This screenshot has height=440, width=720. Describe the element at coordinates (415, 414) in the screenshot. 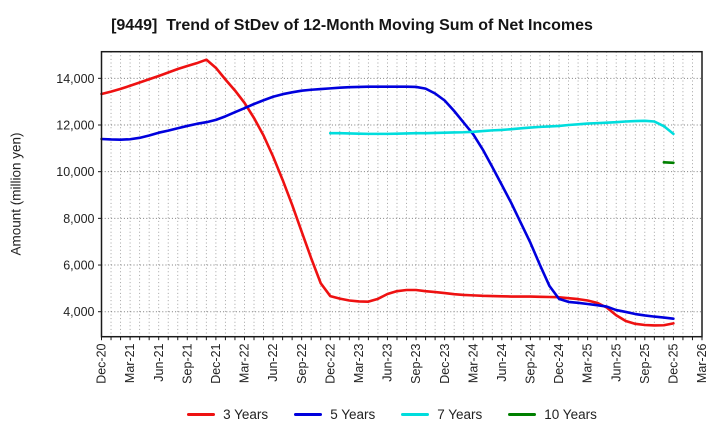

I see `legend-swatch-7-years-icon` at that location.